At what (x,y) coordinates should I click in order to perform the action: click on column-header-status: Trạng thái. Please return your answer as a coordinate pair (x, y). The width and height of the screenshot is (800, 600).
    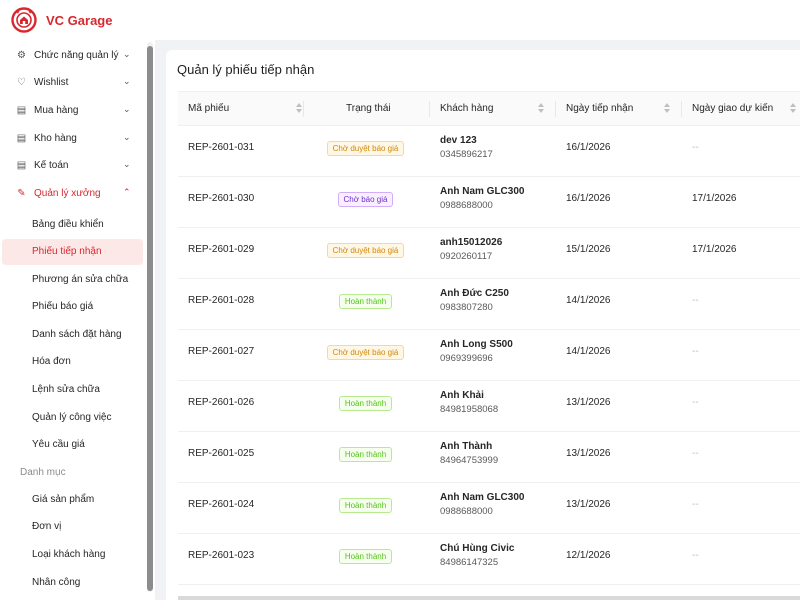
    Looking at the image, I should click on (386, 109).